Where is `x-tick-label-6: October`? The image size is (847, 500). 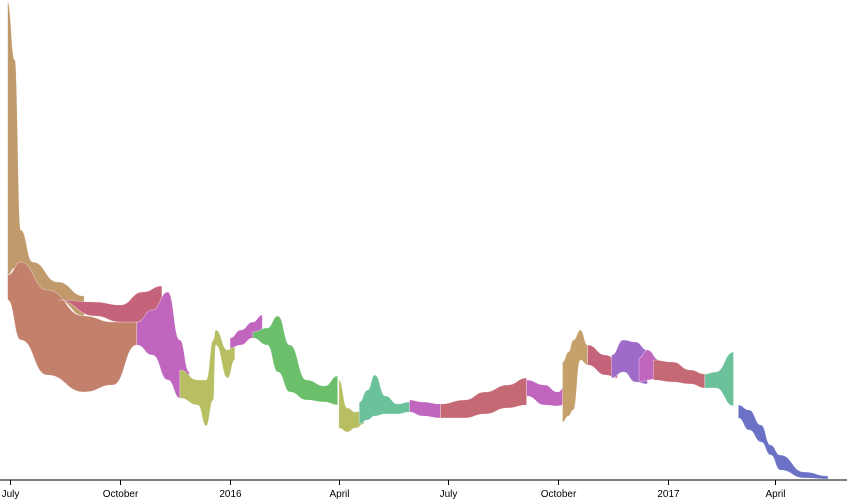
x-tick-label-6: October is located at coordinates (559, 494).